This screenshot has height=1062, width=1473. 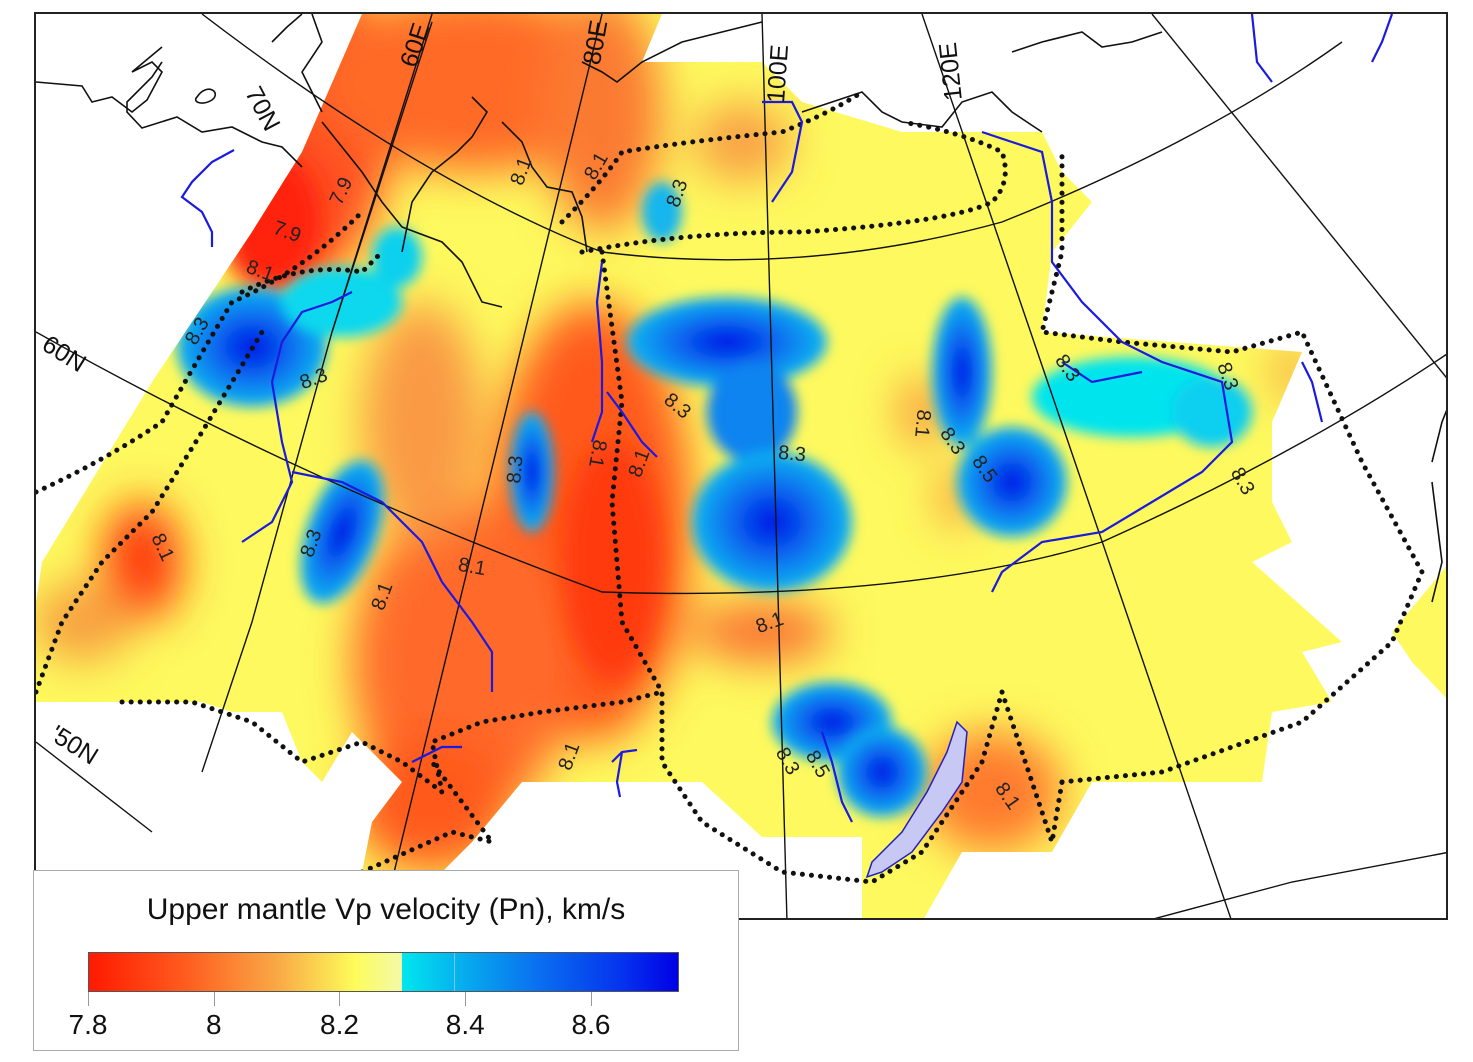 I want to click on colorbar-tick-label: 8.2, so click(x=339, y=1024).